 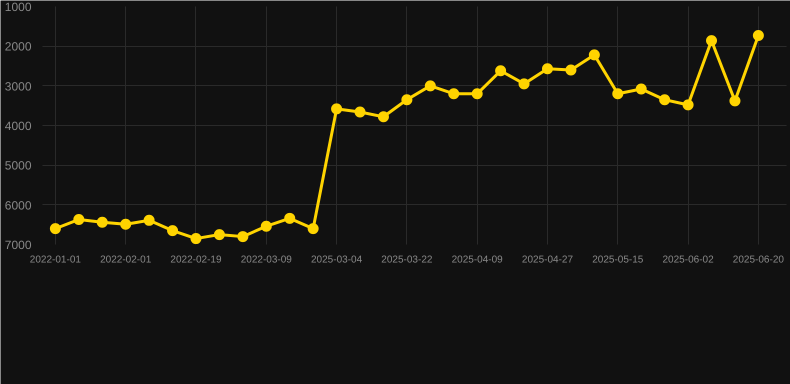 I want to click on x-tick-label: 2022-01-01, so click(x=56, y=260).